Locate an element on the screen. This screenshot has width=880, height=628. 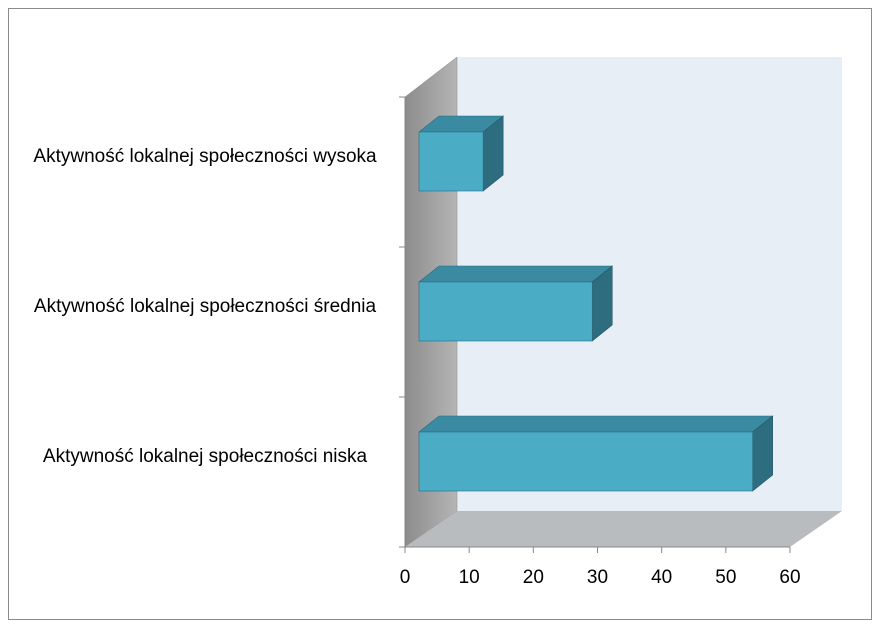
x-tick-label: 30 is located at coordinates (597, 577).